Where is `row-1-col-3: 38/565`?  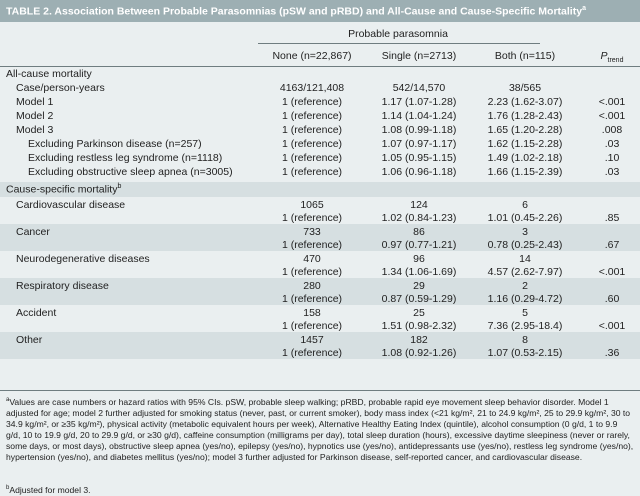 row-1-col-3: 38/565 is located at coordinates (525, 88).